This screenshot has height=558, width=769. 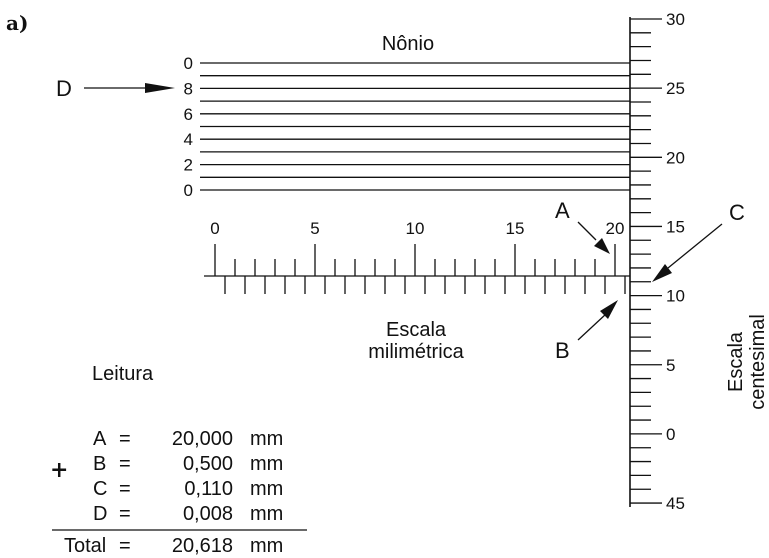 What do you see at coordinates (515, 228) in the screenshot?
I see `main-scale-label: 15` at bounding box center [515, 228].